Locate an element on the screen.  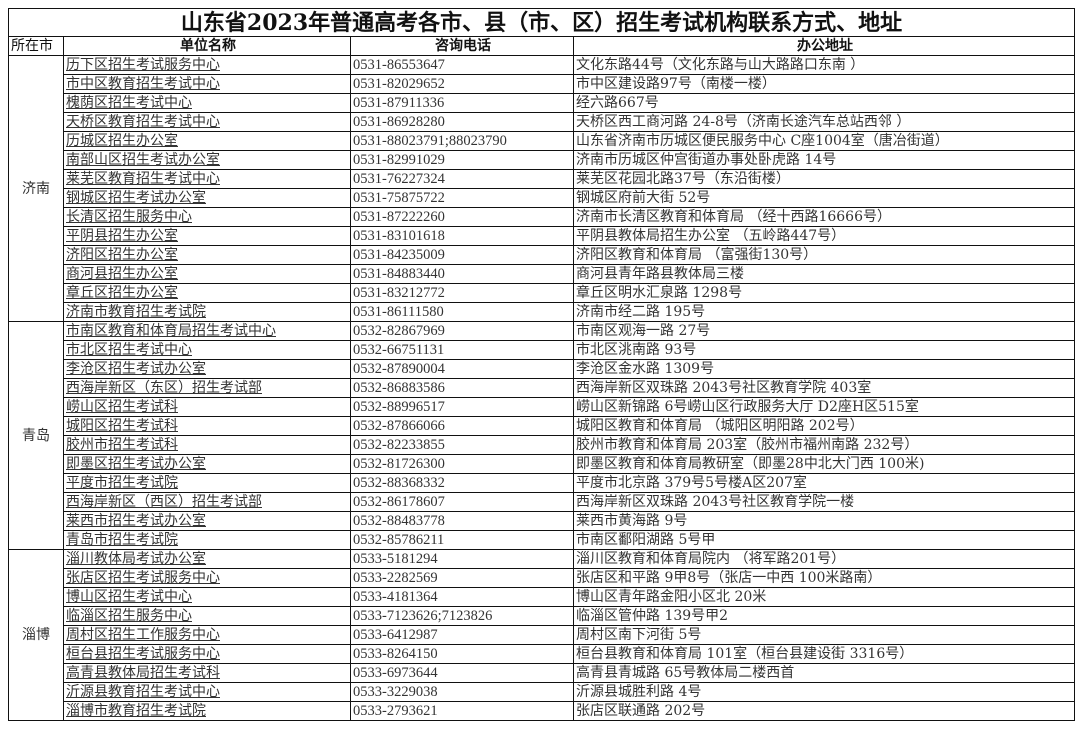
unit-name-cell: 城阳区招生考试科 is located at coordinates (207, 426).